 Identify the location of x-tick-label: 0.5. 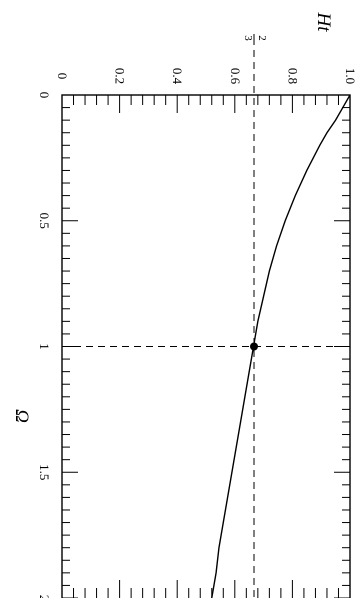
(44, 221).